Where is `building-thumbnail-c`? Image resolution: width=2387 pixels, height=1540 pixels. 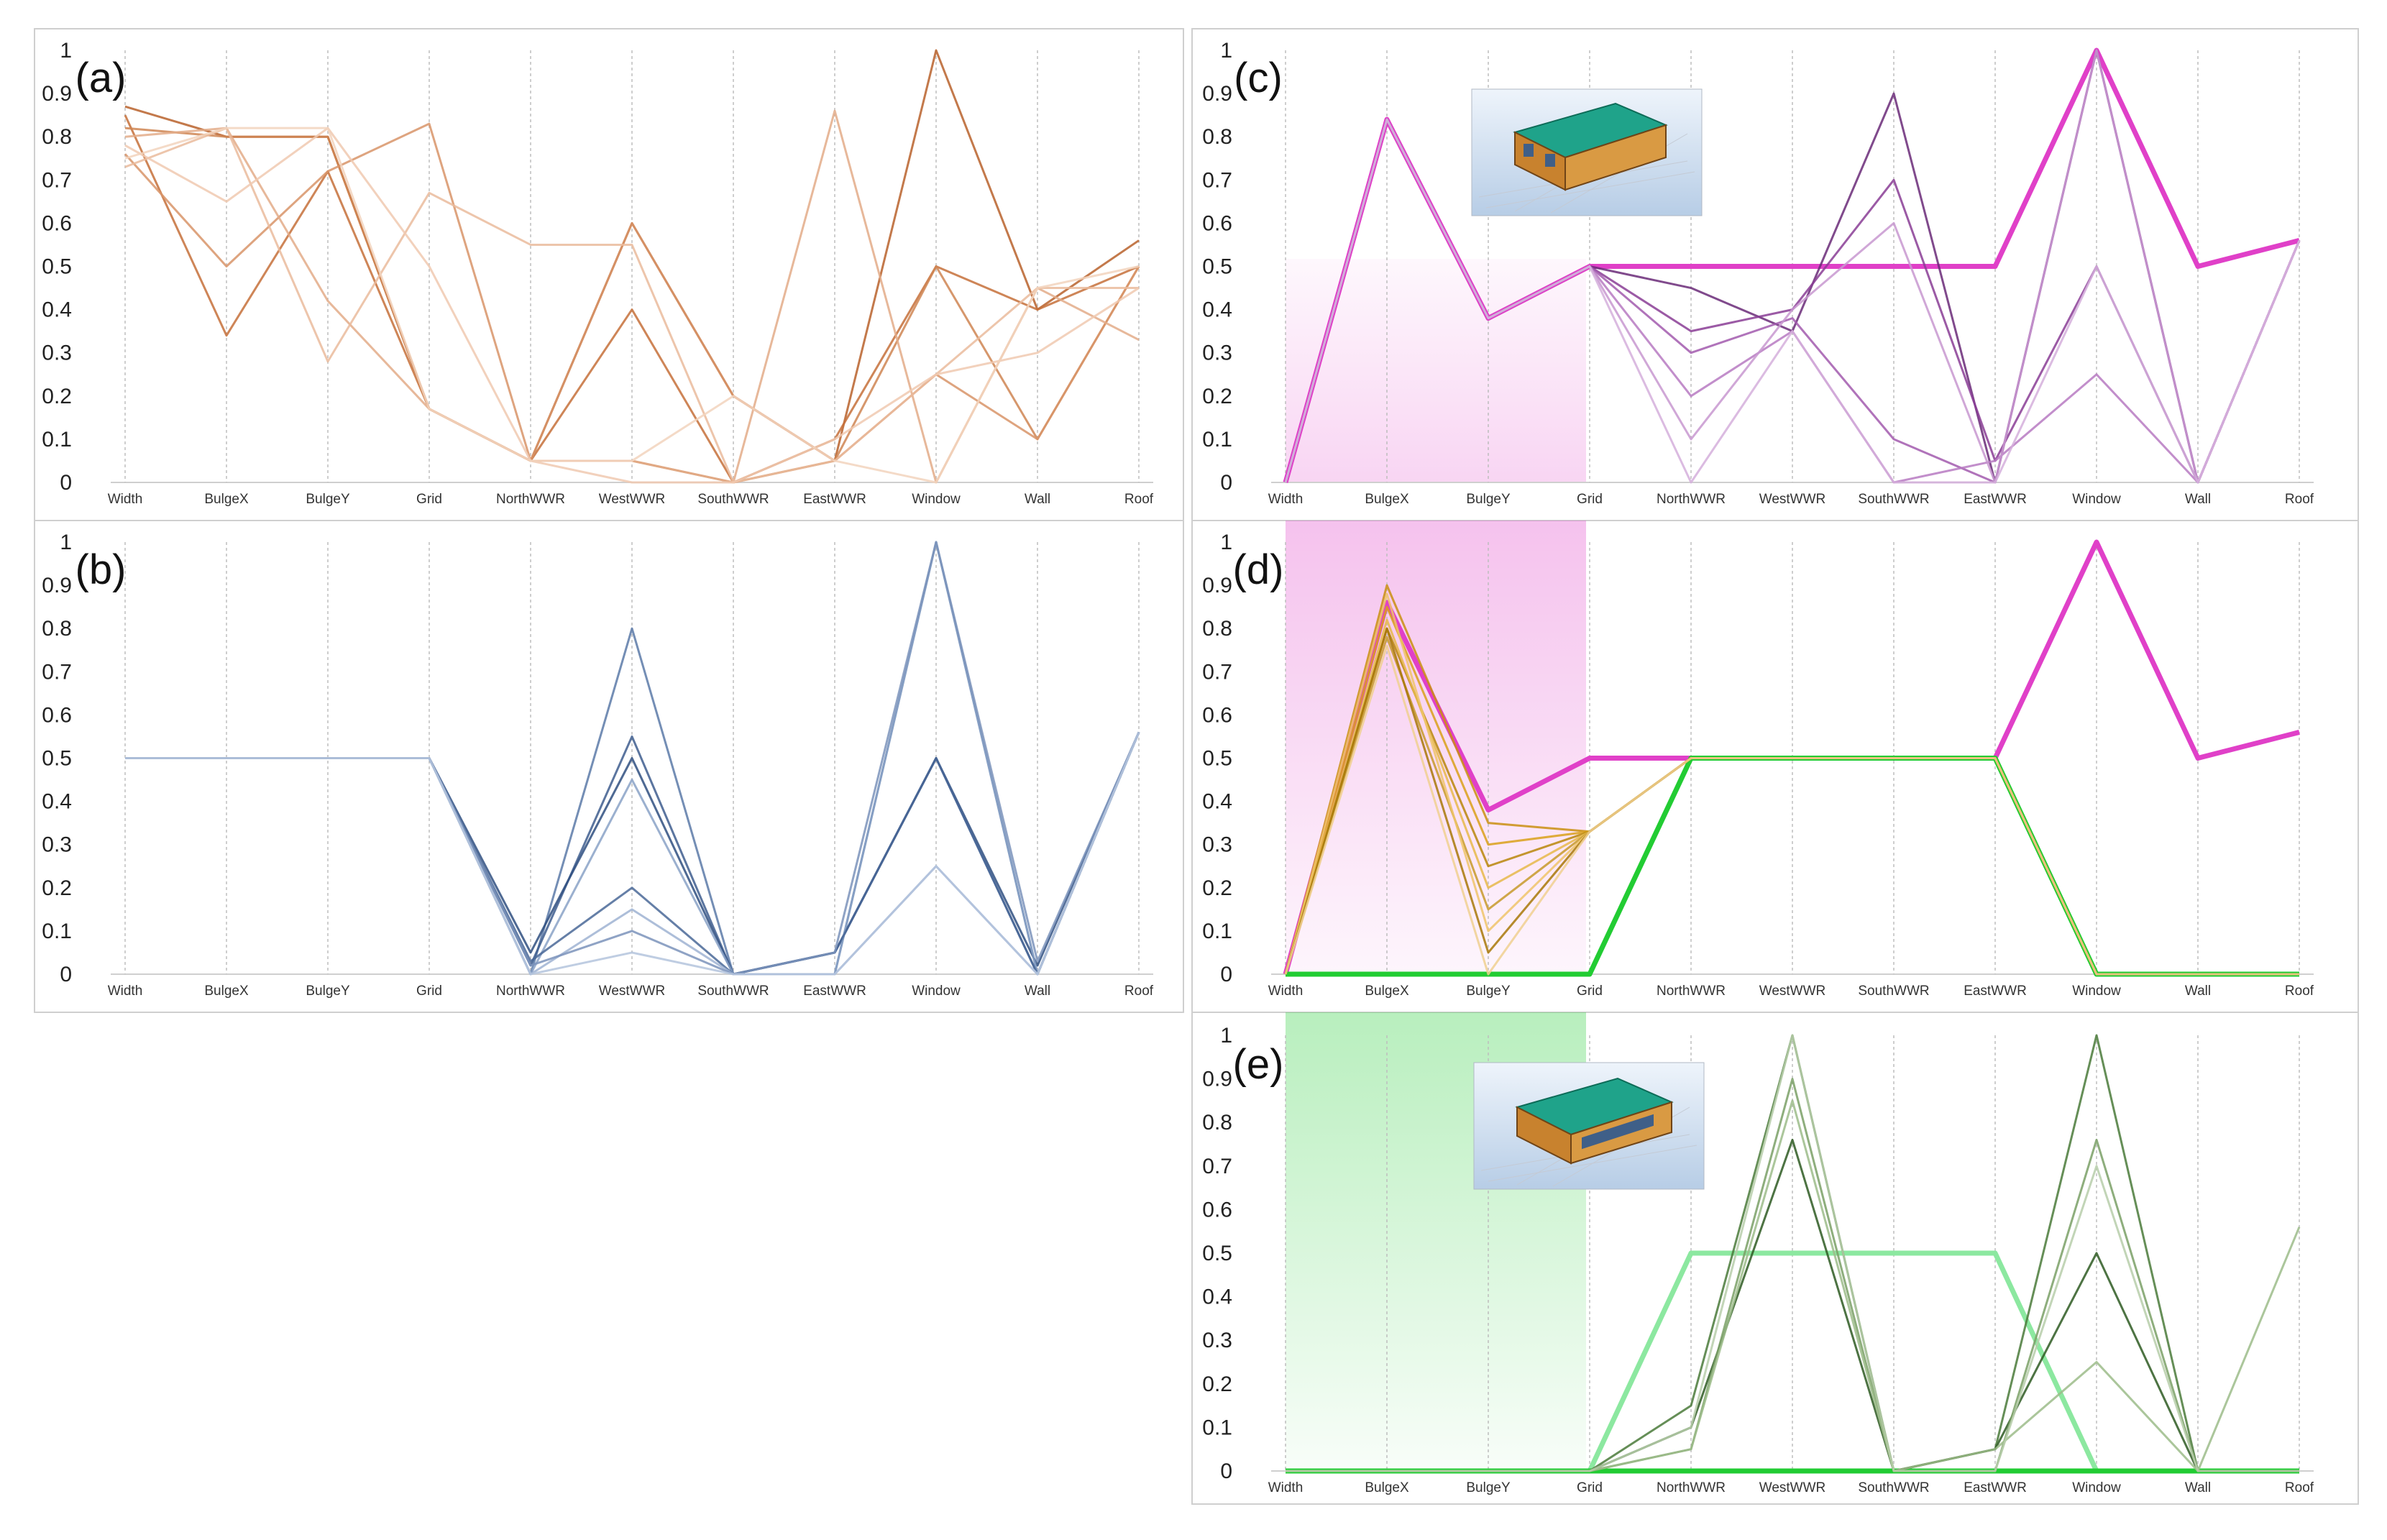
building-thumbnail-c is located at coordinates (1587, 152).